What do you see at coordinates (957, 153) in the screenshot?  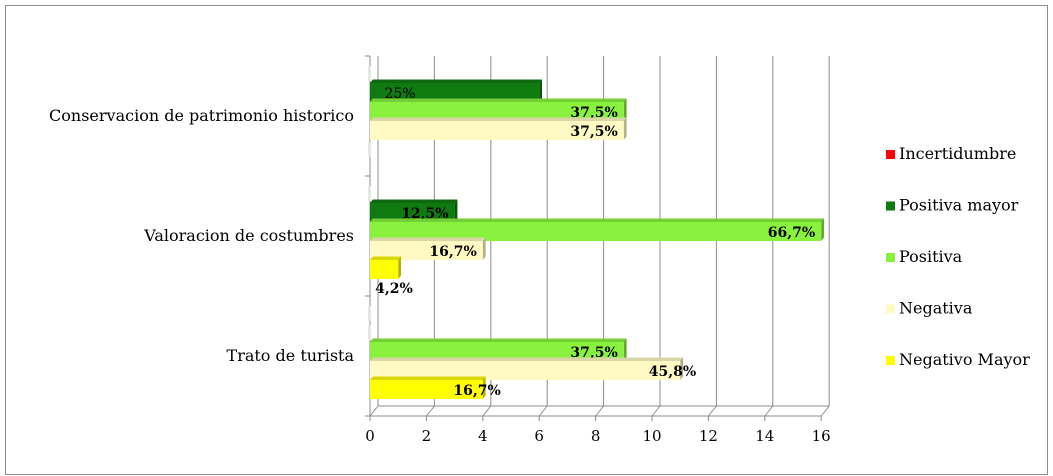 I see `legend-item: Incertidumbre` at bounding box center [957, 153].